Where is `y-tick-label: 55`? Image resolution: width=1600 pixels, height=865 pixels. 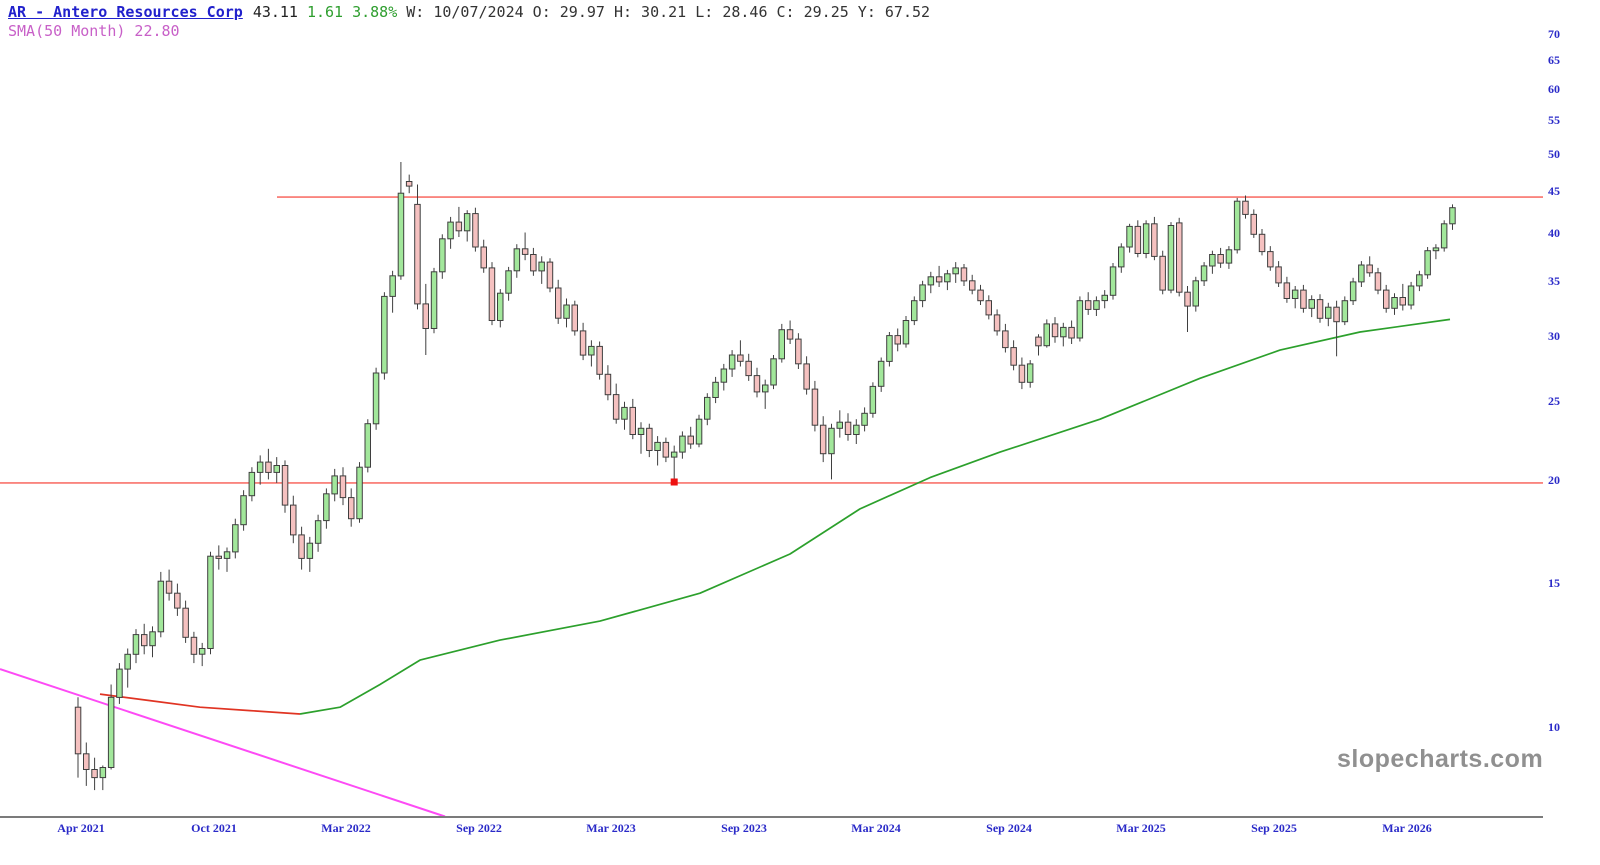 y-tick-label: 55 is located at coordinates (1554, 120).